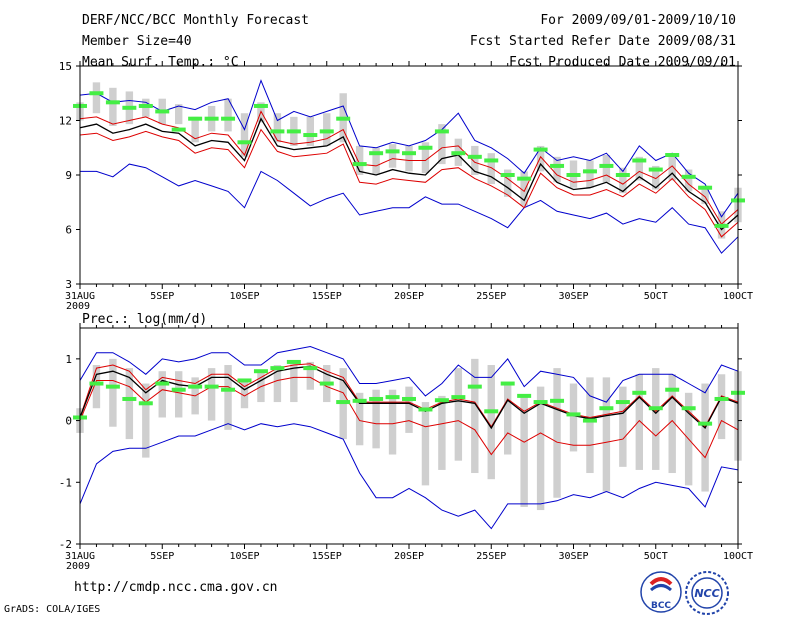 The height and width of the screenshot is (618, 800). What do you see at coordinates (409, 208) in the screenshot?
I see `temp-min-line` at bounding box center [409, 208].